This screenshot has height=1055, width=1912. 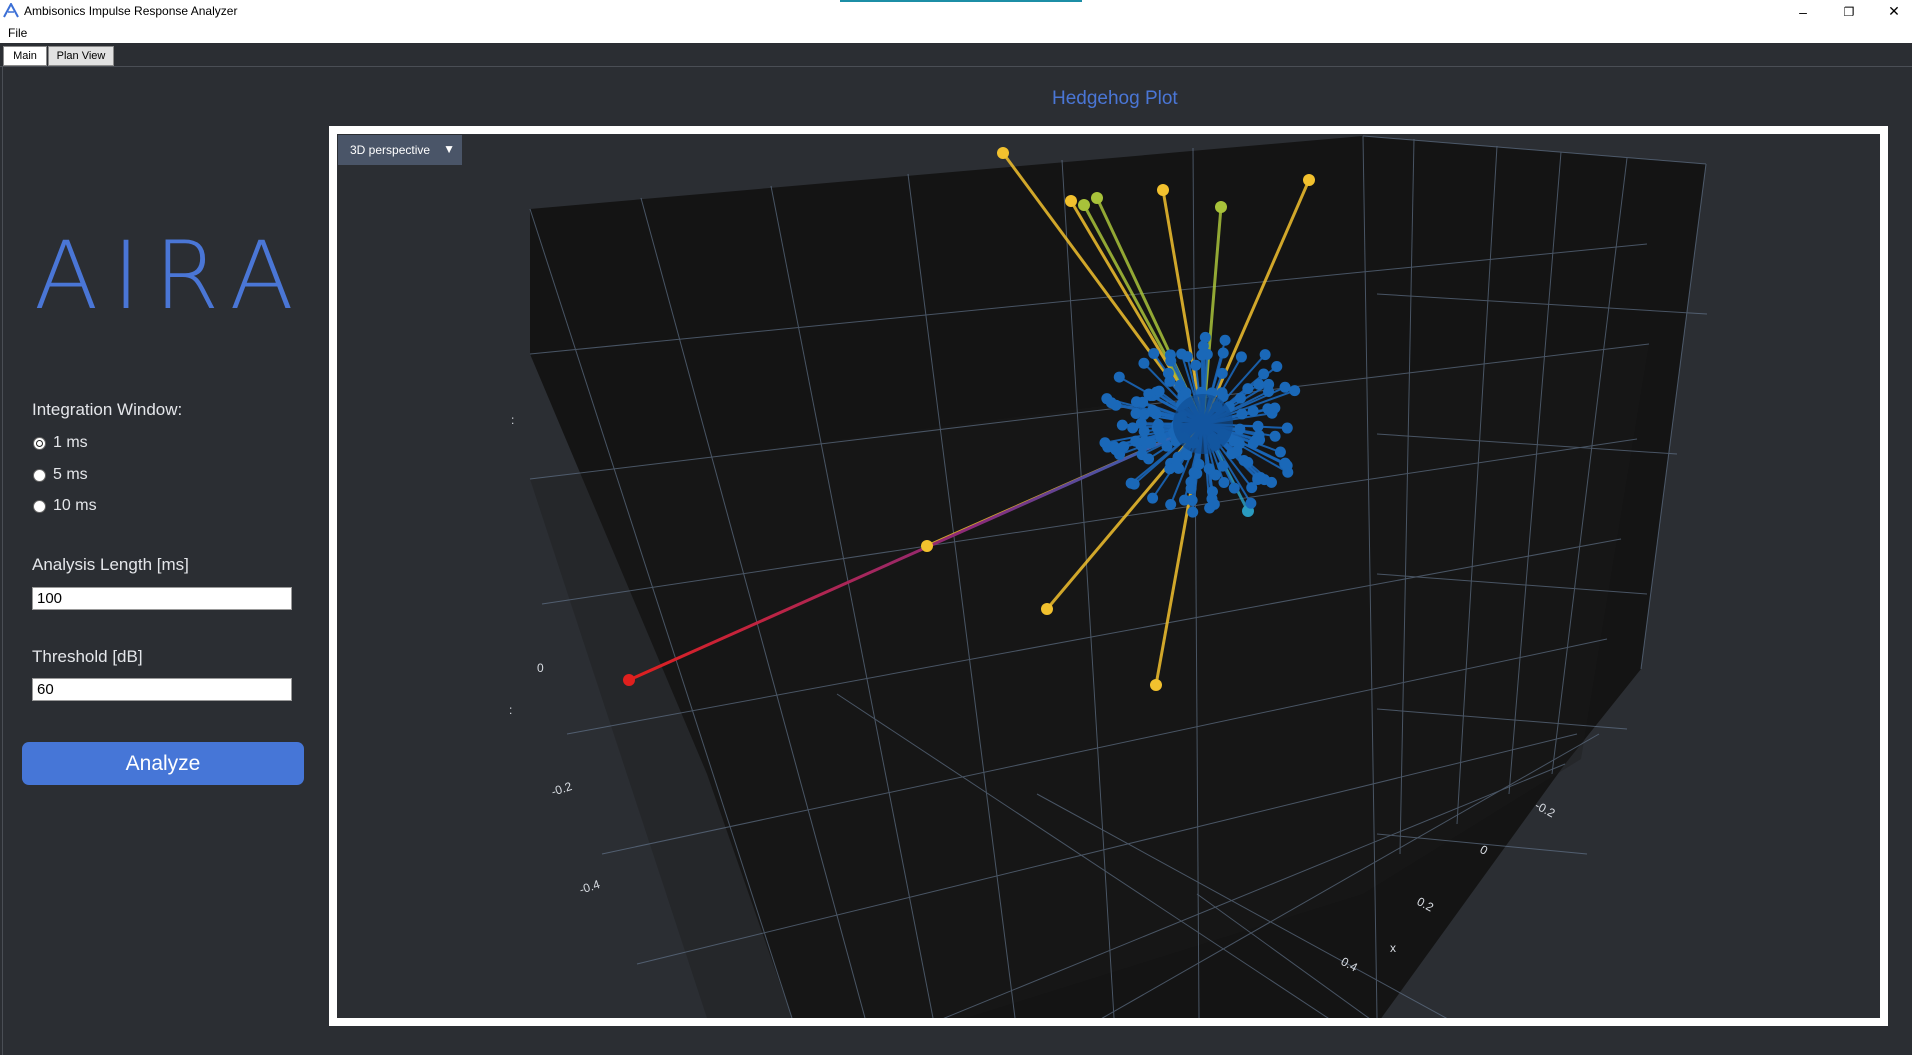 I want to click on view-mode-dropdown: 3D perspective ▼, so click(x=400, y=150).